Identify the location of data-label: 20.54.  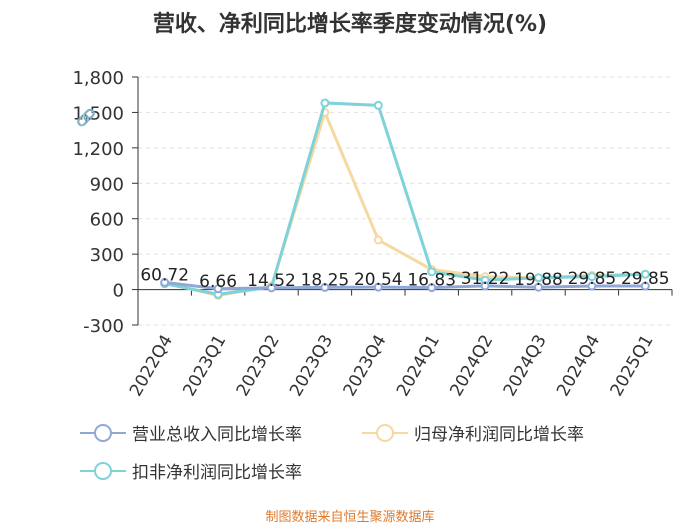
(378, 280).